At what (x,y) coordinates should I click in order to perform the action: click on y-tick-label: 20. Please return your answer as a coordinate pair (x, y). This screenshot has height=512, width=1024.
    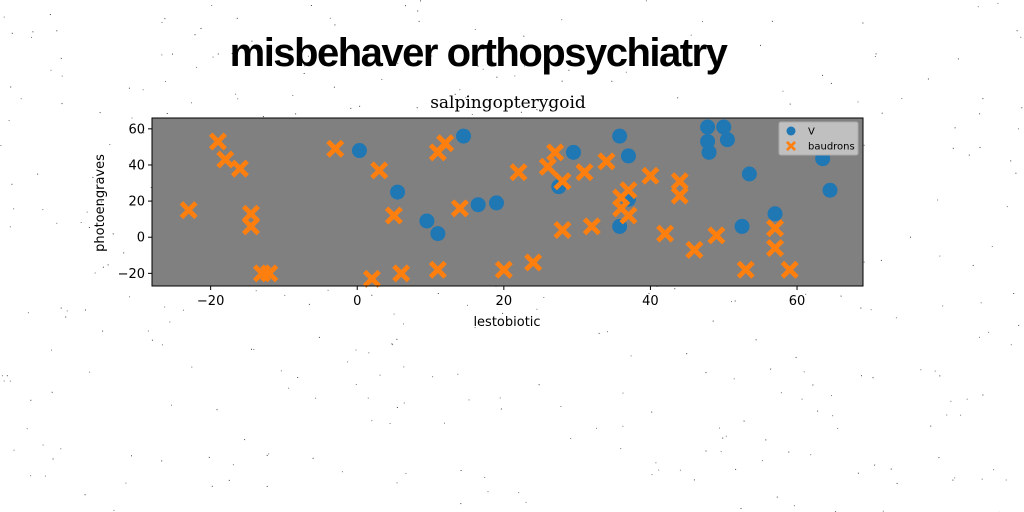
    Looking at the image, I should click on (136, 202).